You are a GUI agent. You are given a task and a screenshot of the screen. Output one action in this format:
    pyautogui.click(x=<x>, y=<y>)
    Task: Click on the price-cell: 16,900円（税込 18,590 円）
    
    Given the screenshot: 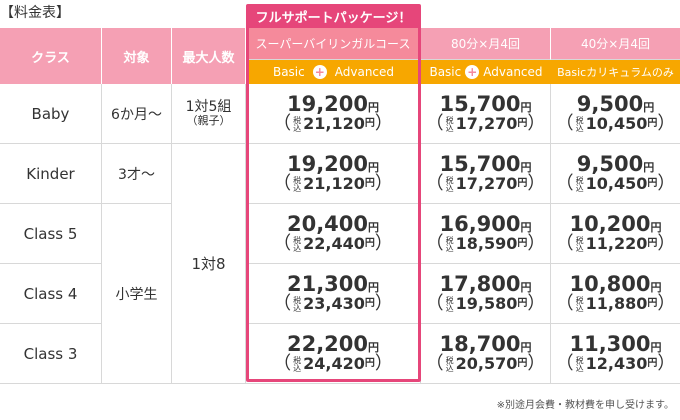 What is the action you would take?
    pyautogui.click(x=486, y=234)
    